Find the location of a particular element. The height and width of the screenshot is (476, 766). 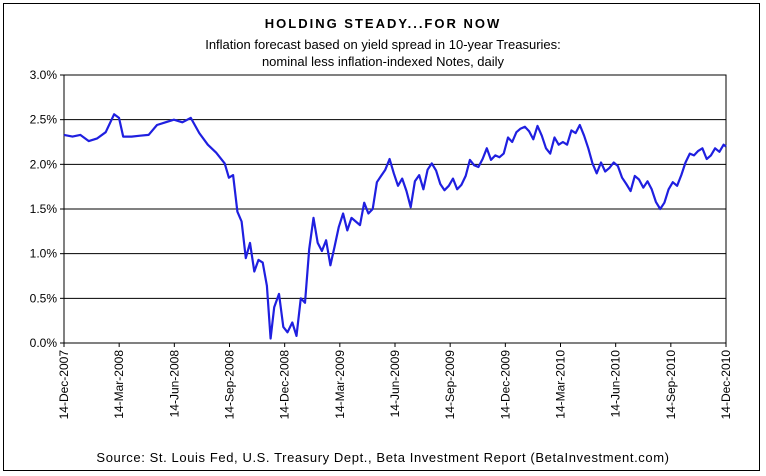

x-tick-label: 14-Dec-2009 is located at coordinates (505, 385).